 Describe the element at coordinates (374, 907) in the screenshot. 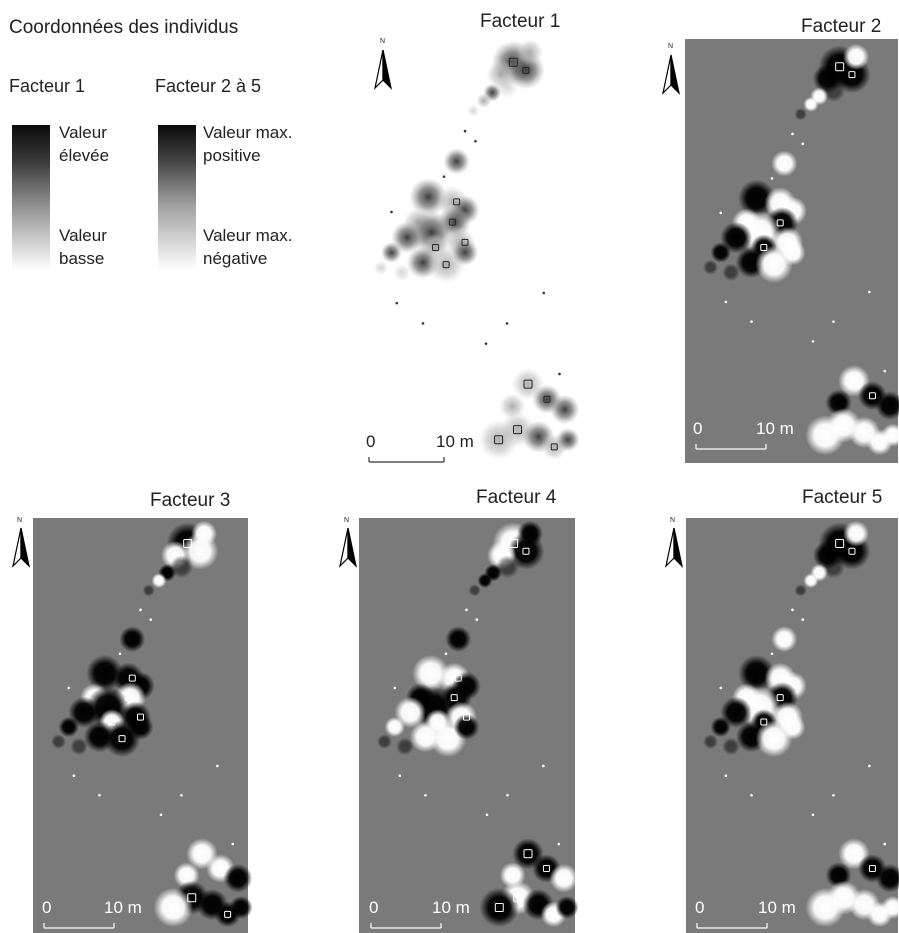

I see `scale-start-facteur4: 0` at that location.